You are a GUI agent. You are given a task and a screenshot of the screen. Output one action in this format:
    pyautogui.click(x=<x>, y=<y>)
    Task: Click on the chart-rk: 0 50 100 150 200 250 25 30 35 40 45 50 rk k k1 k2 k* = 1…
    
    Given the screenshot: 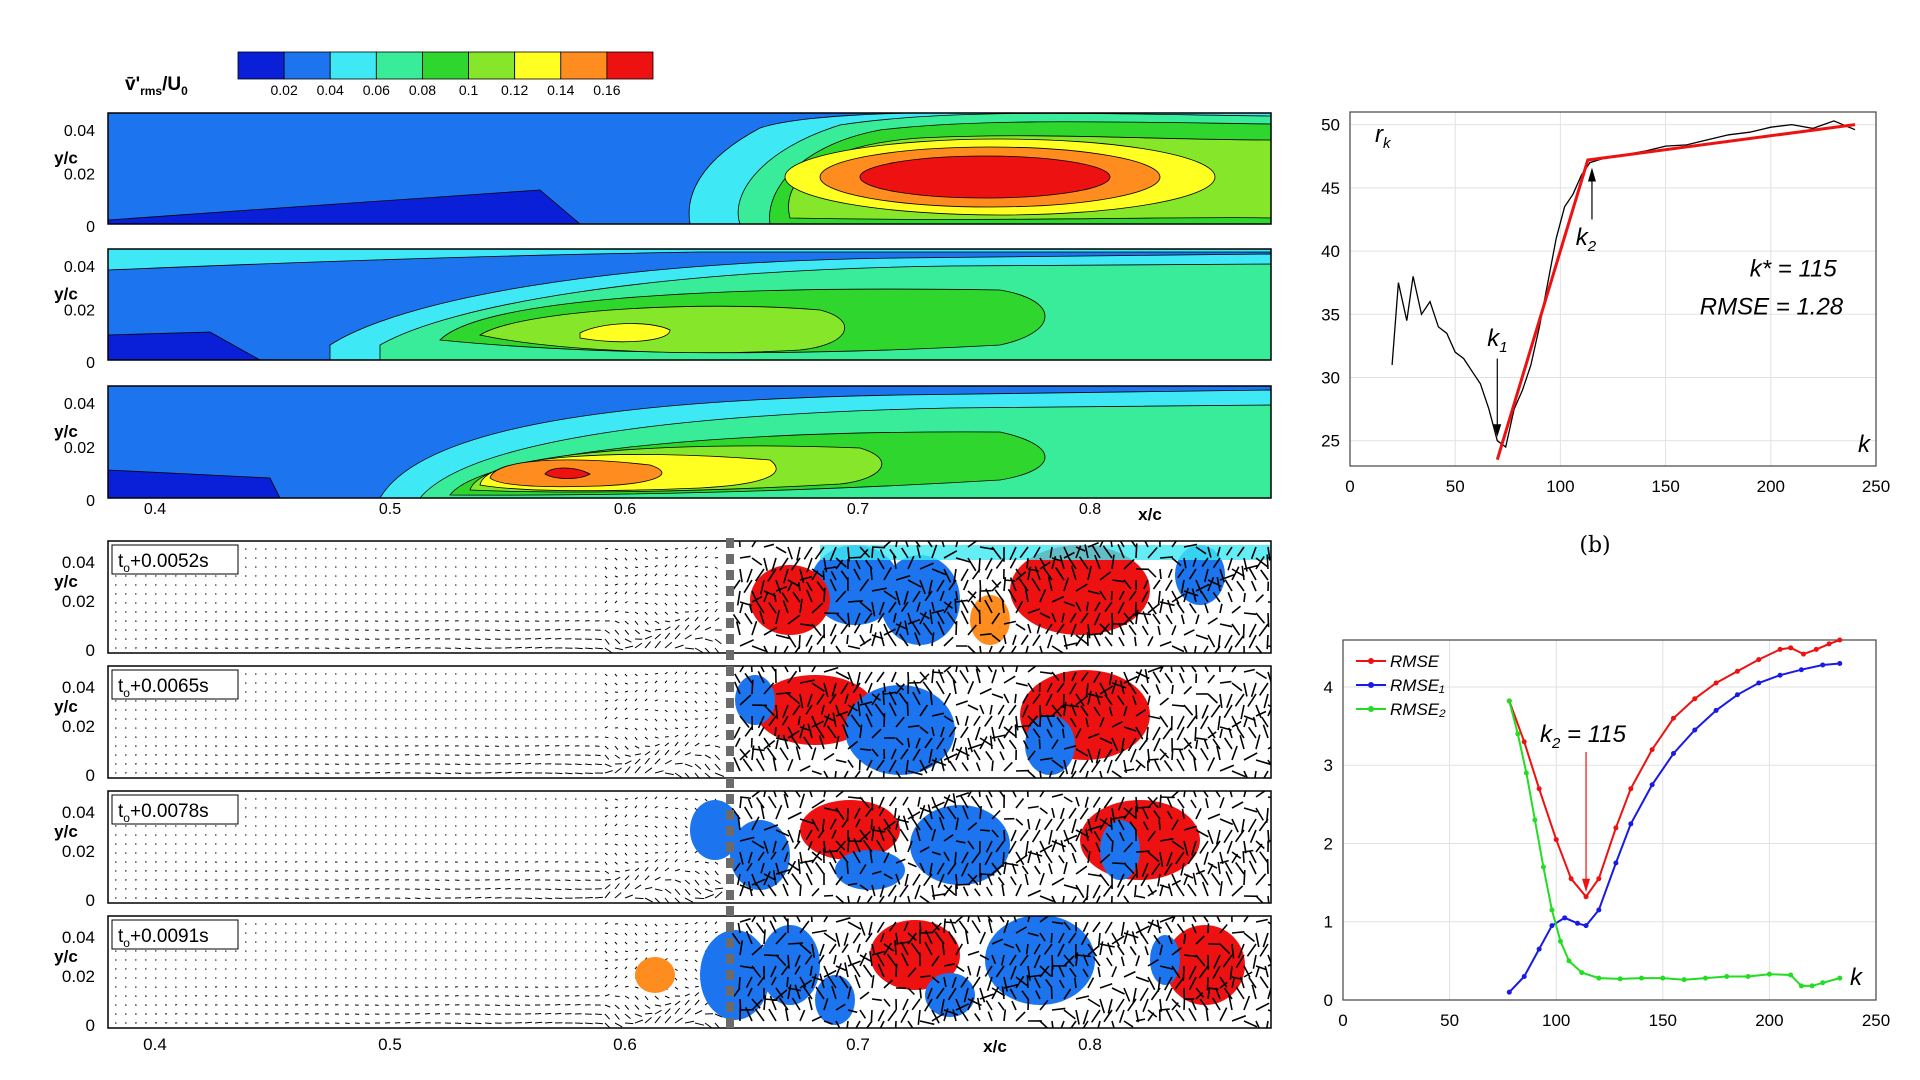 What is the action you would take?
    pyautogui.click(x=1605, y=303)
    